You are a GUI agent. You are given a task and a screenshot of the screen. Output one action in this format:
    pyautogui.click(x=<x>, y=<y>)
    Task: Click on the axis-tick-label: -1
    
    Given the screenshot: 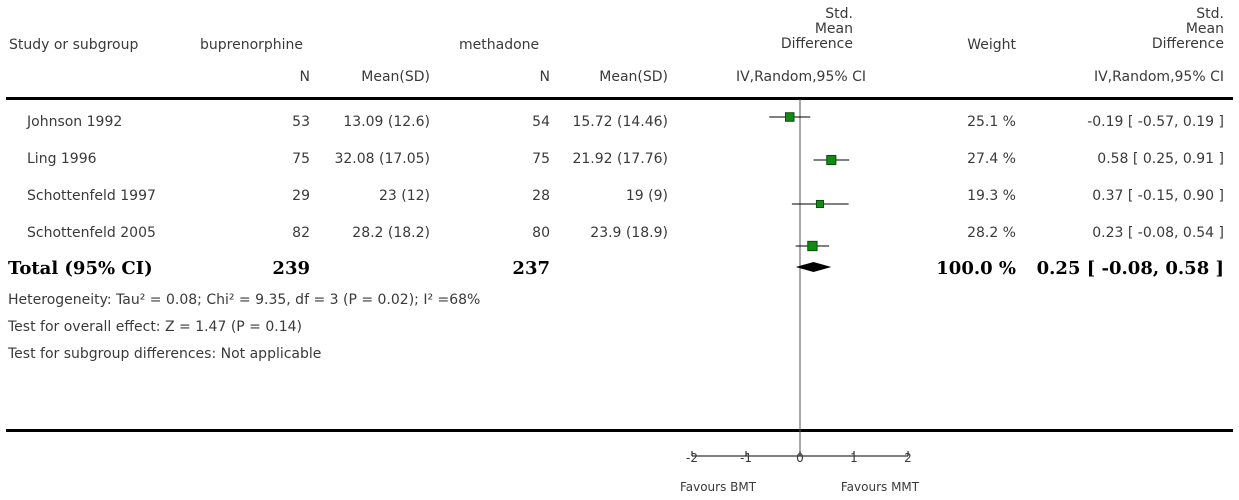 What is the action you would take?
    pyautogui.click(x=746, y=458)
    